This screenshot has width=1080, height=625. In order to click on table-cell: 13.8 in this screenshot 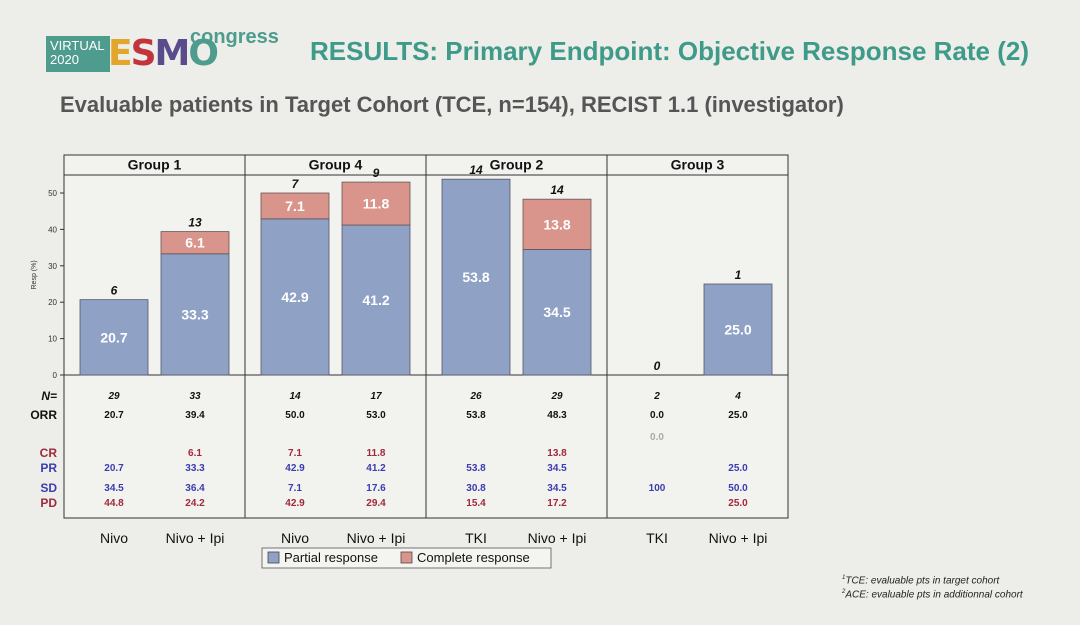, I will do `click(557, 453)`.